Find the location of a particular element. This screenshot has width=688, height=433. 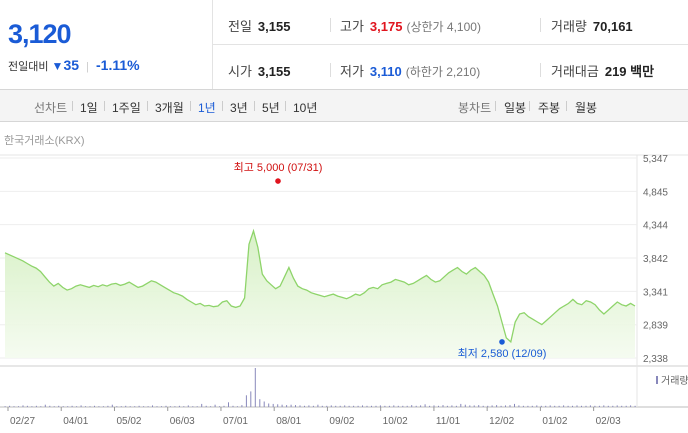

low-label: 저가 is located at coordinates (352, 71).